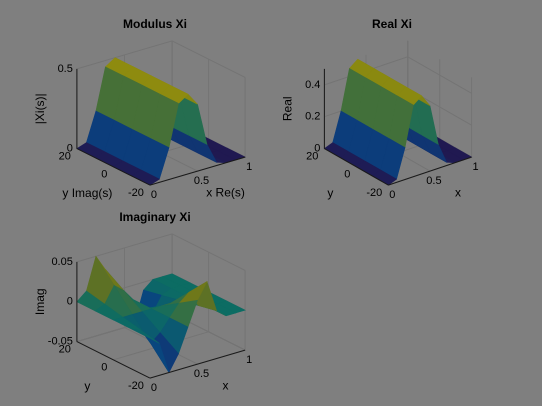 This screenshot has height=406, width=542. What do you see at coordinates (61, 262) in the screenshot?
I see `z-tick-label: 0.05` at bounding box center [61, 262].